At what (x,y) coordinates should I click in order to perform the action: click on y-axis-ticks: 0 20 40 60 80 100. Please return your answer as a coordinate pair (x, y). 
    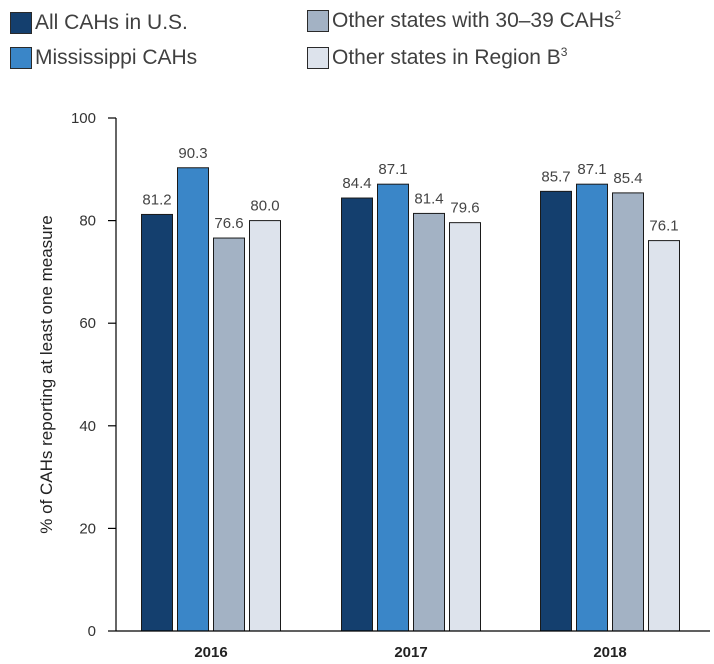
    Looking at the image, I should click on (93, 375).